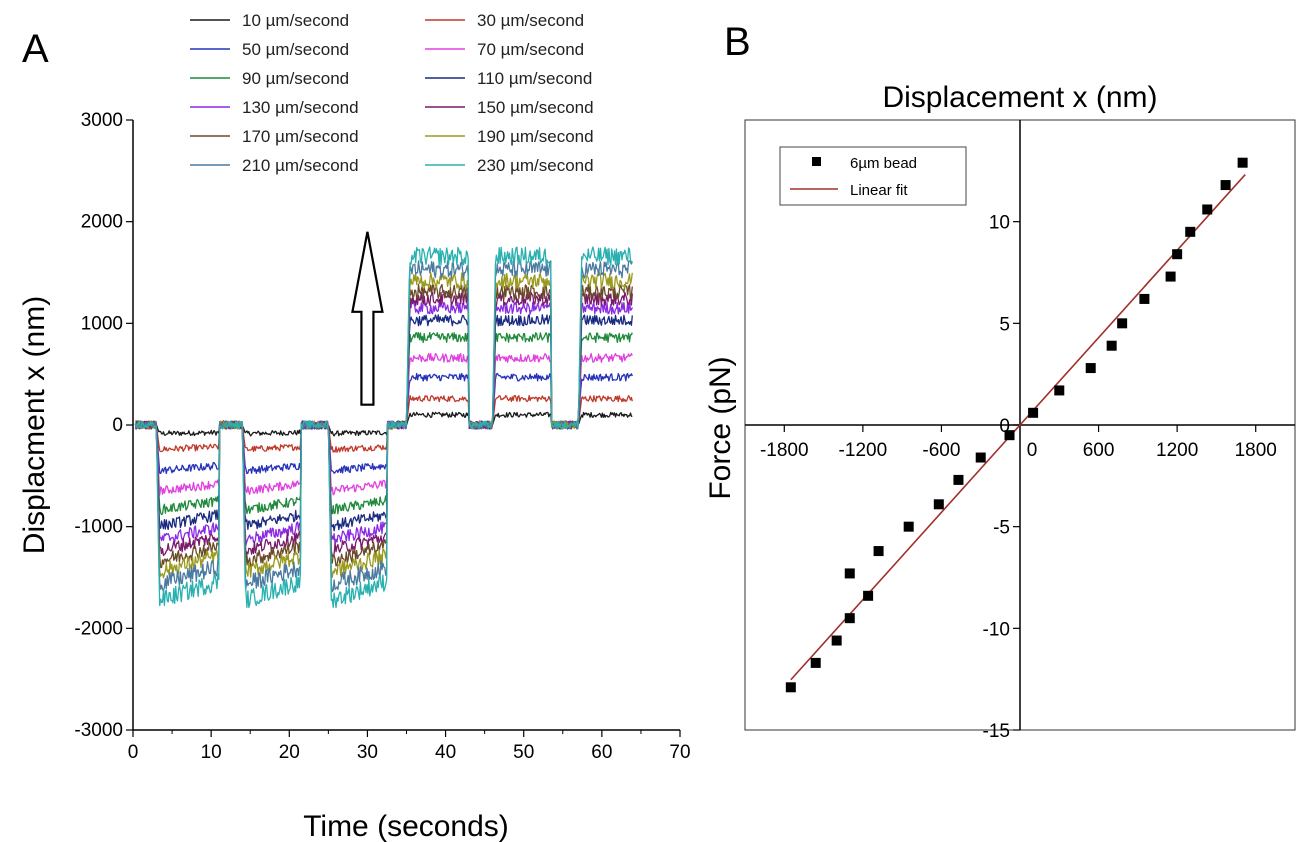  I want to click on up-arrow-icon, so click(367, 318).